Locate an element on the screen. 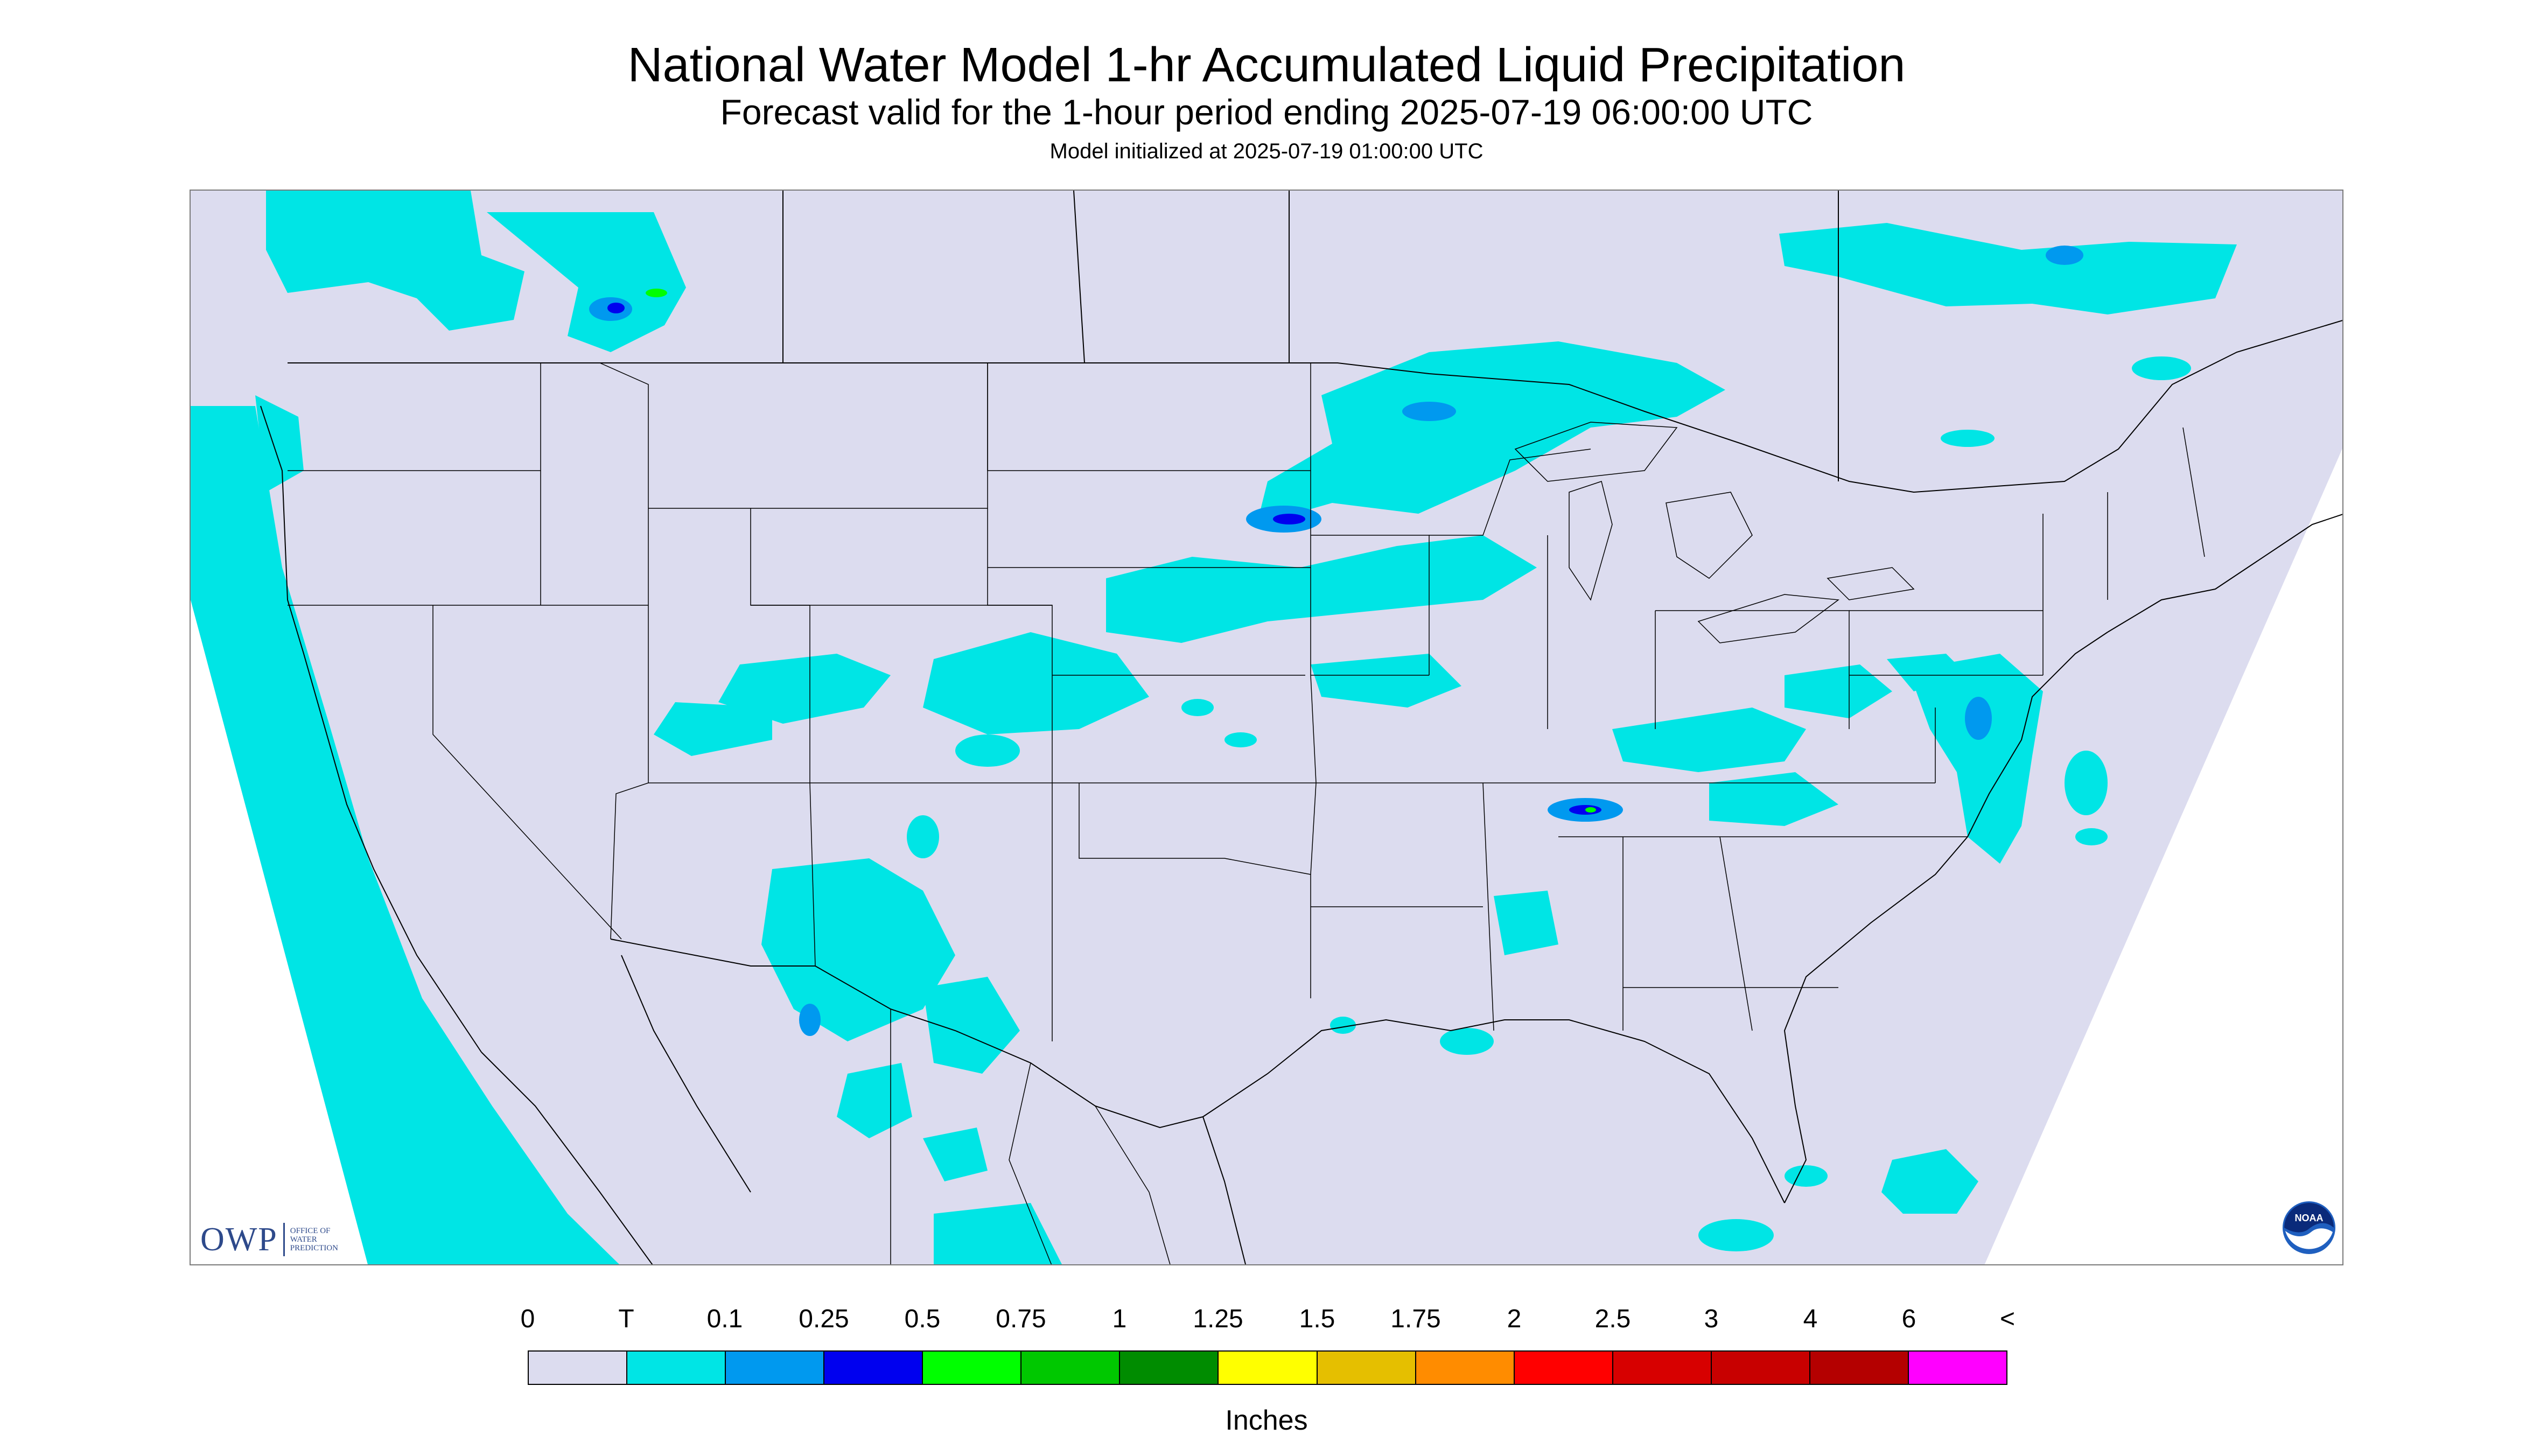 This screenshot has width=2533, height=1456. legend-label: 3 is located at coordinates (1711, 1319).